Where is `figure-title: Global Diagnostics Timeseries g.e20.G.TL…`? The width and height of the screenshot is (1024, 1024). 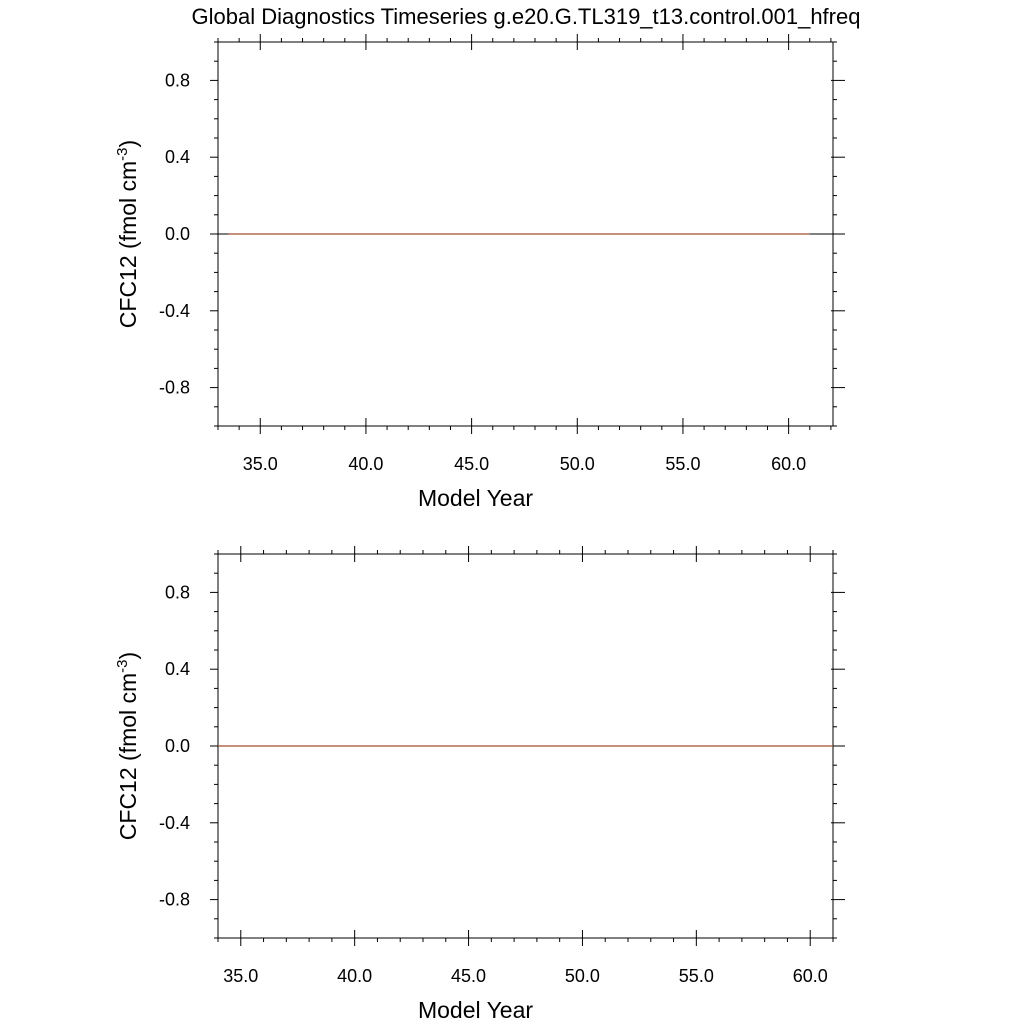 figure-title: Global Diagnostics Timeseries g.e20.G.TL… is located at coordinates (526, 16).